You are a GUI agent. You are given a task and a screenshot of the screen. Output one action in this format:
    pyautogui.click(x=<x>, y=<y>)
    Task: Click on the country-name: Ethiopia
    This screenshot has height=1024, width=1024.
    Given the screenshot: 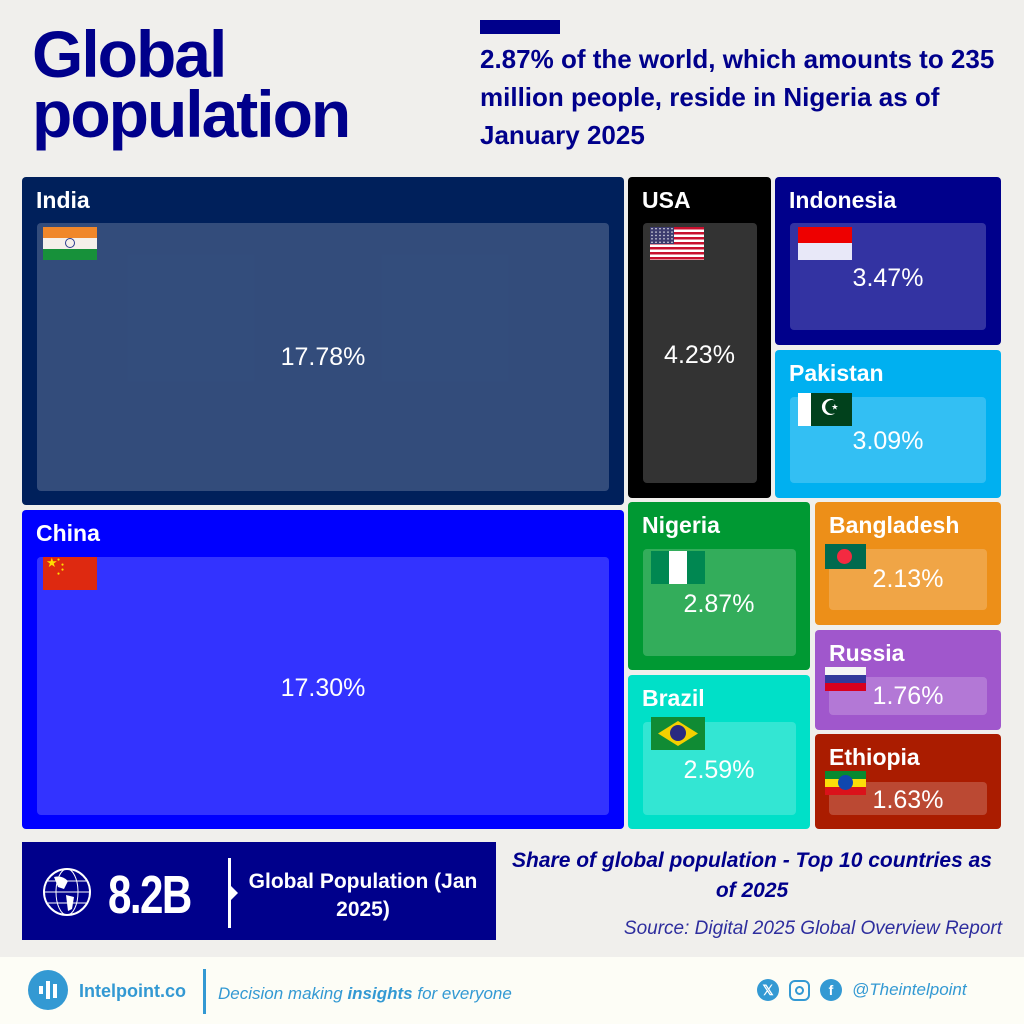 What is the action you would take?
    pyautogui.click(x=874, y=757)
    